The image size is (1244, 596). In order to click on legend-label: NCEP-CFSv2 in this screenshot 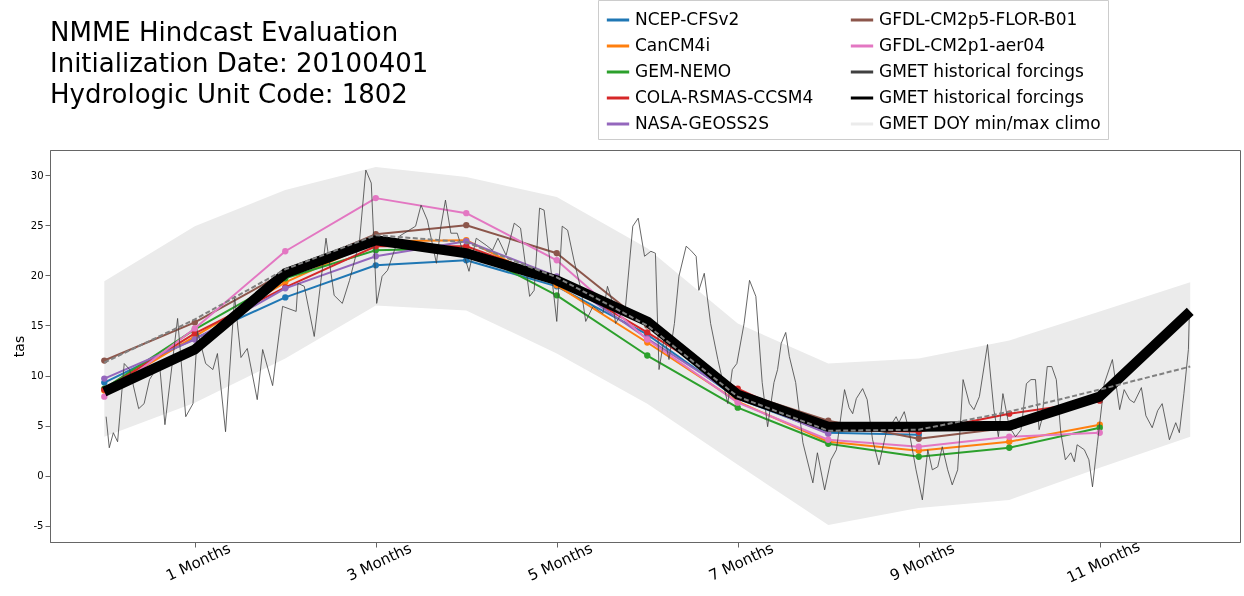, I will do `click(687, 19)`.